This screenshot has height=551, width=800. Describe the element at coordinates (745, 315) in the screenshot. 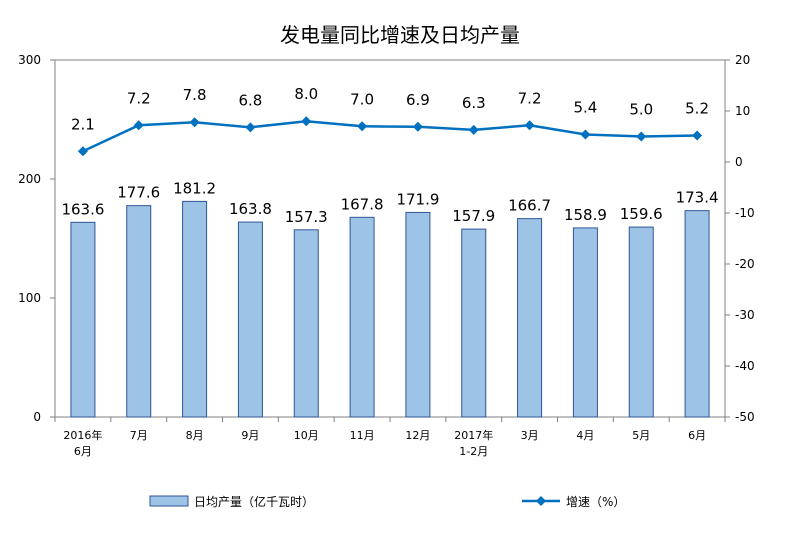

I see `right-axis-tick-label: -30` at that location.